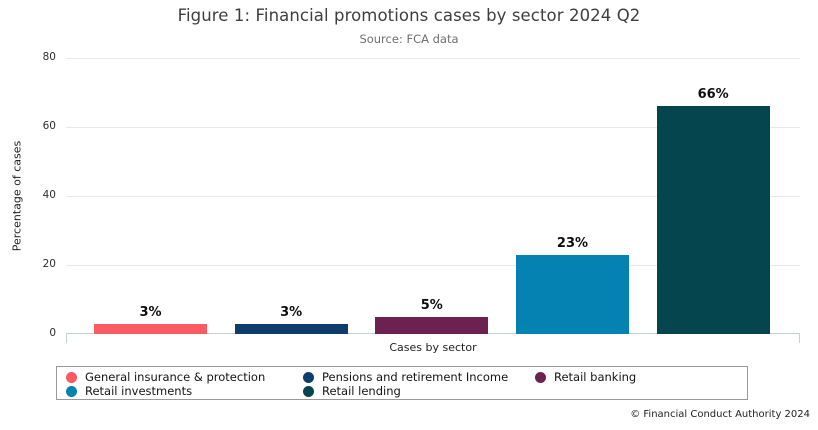  Describe the element at coordinates (49, 264) in the screenshot. I see `y-tick-label-20: 20` at that location.